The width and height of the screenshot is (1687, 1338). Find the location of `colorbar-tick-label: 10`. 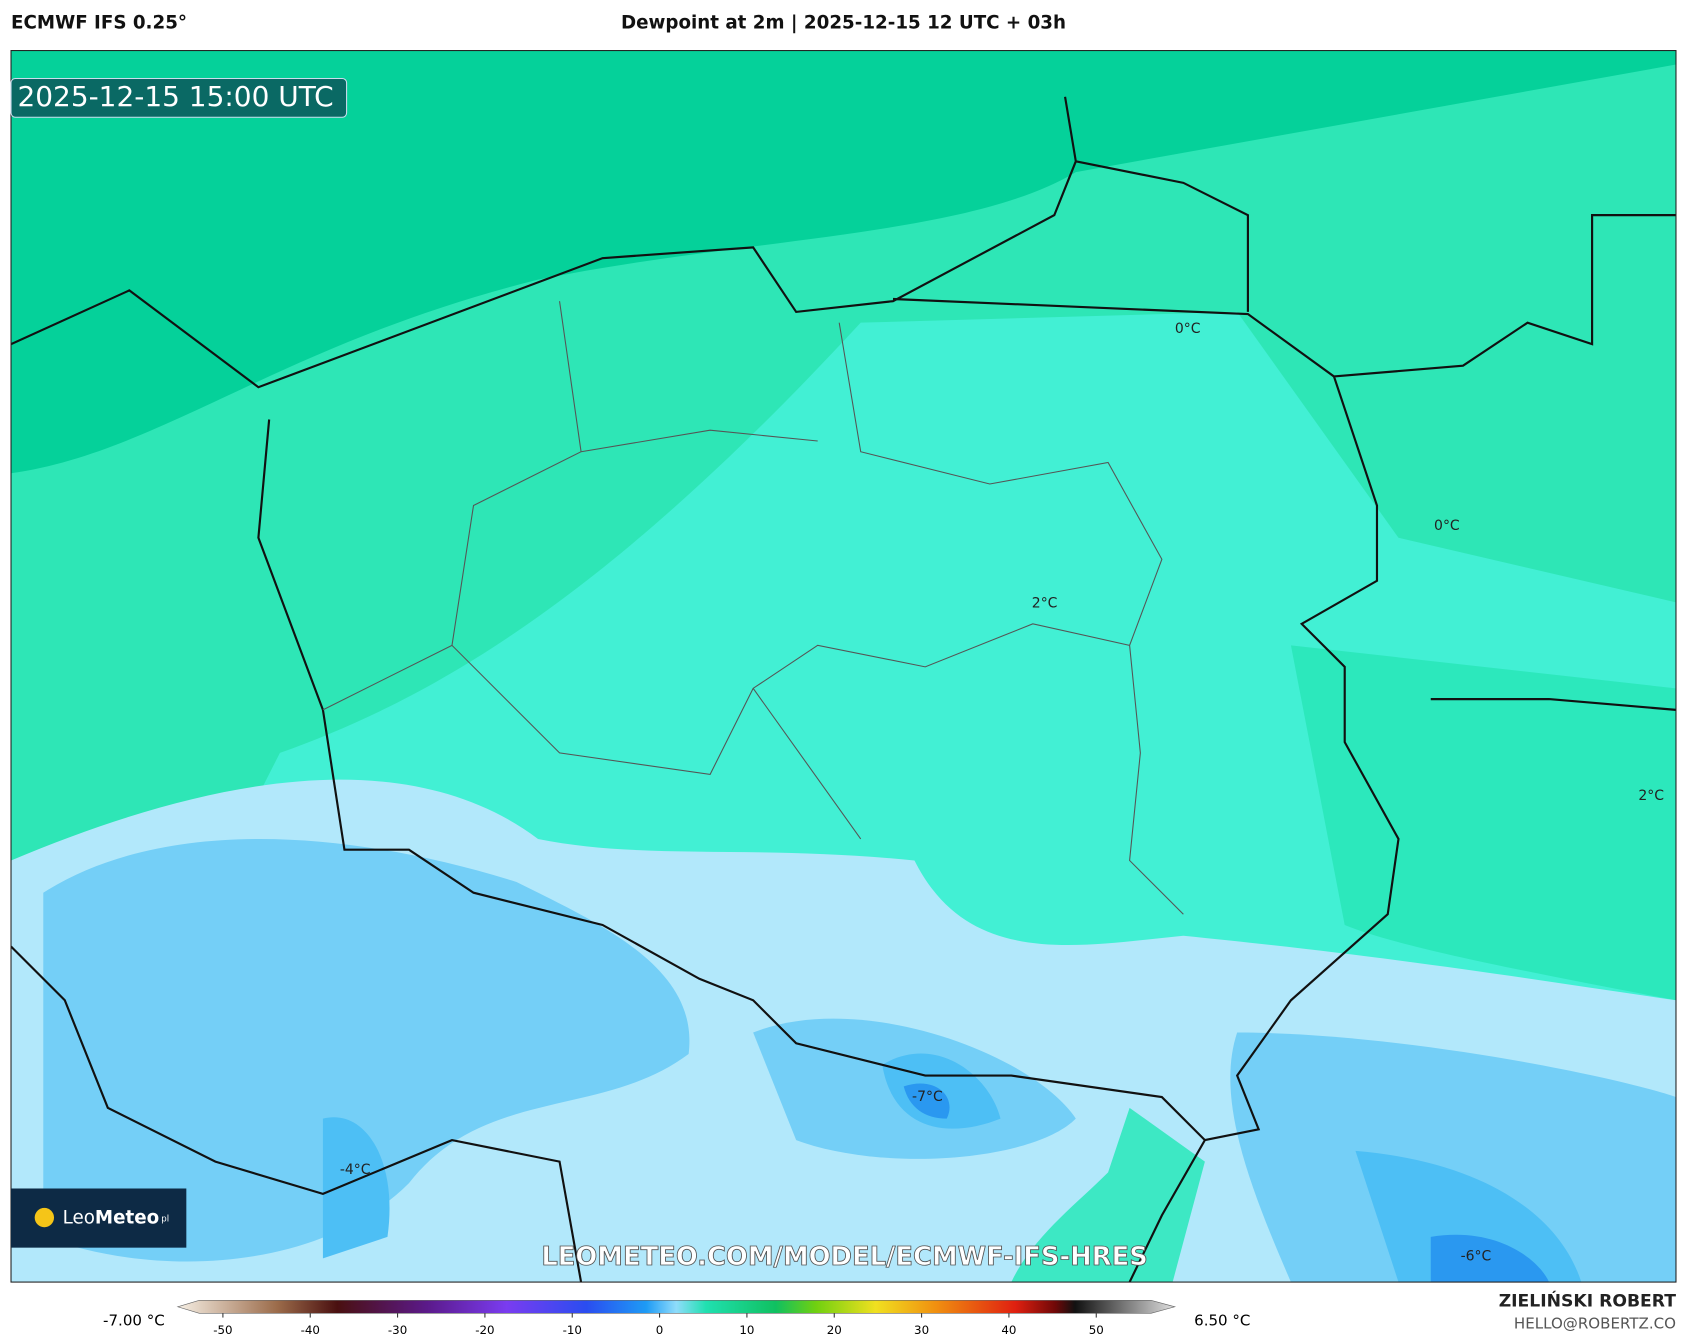

colorbar-tick-label: 10 is located at coordinates (746, 1330).